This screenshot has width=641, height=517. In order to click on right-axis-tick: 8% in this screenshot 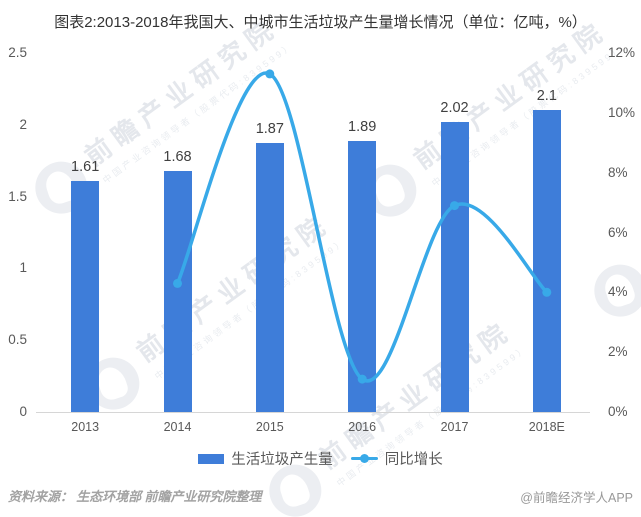, I will do `click(618, 172)`.